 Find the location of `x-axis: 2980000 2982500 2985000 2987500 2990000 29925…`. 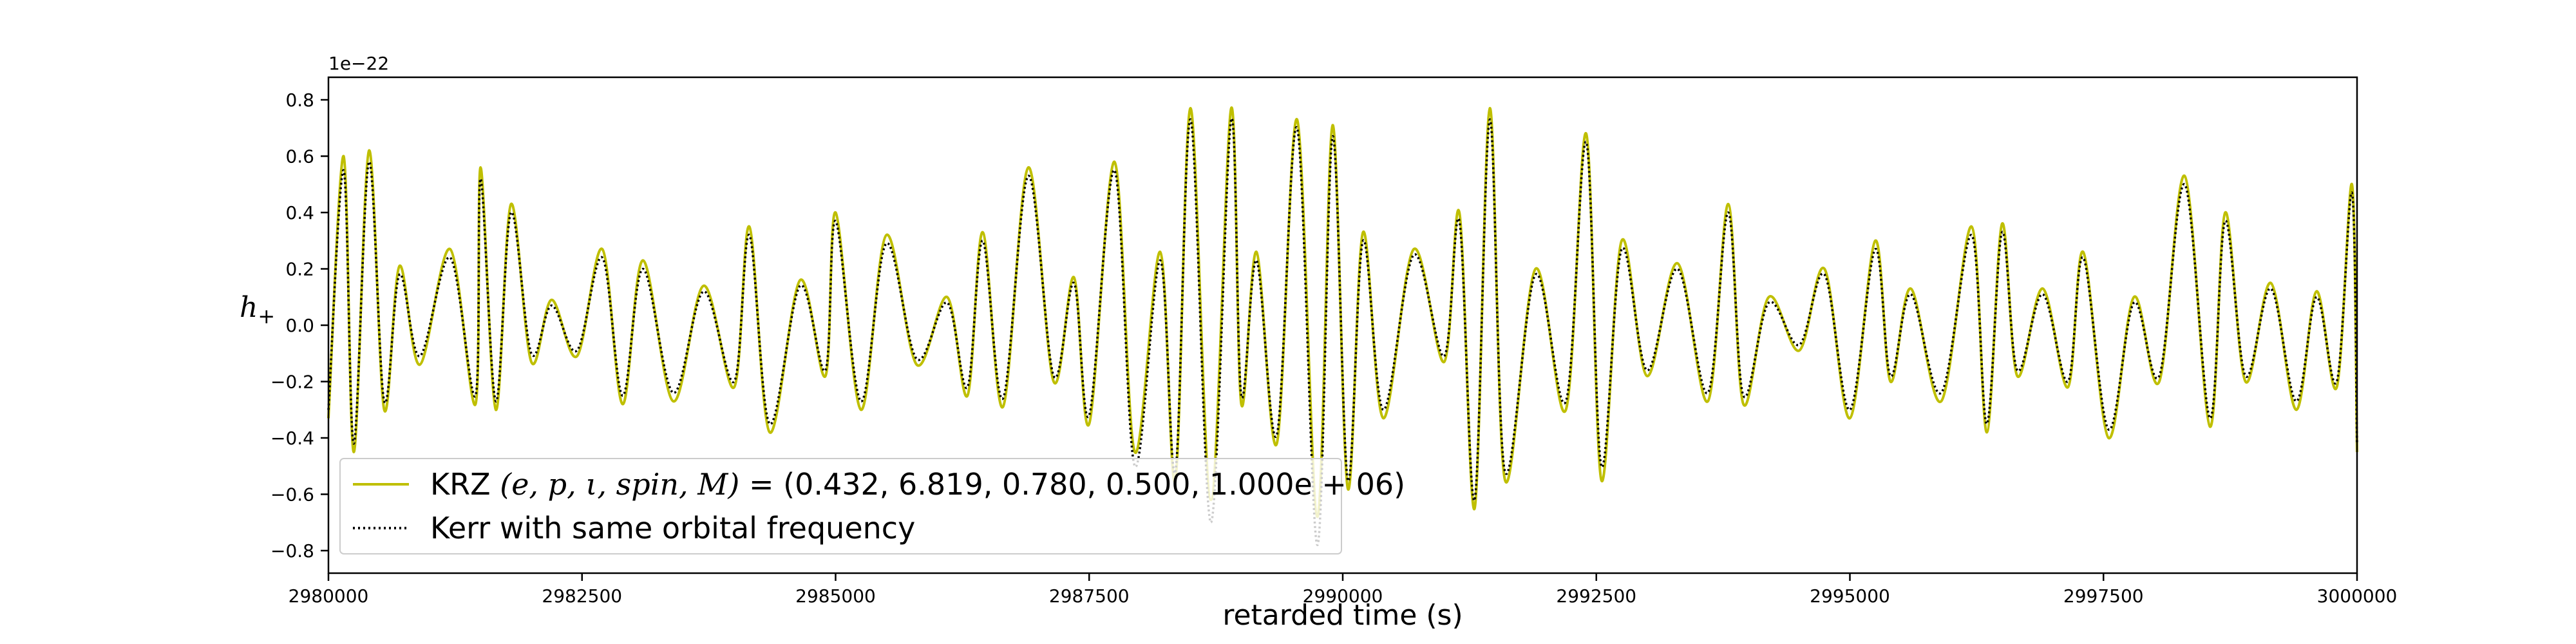

x-axis: 2980000 2982500 2985000 2987500 2990000 29925… is located at coordinates (1343, 590).